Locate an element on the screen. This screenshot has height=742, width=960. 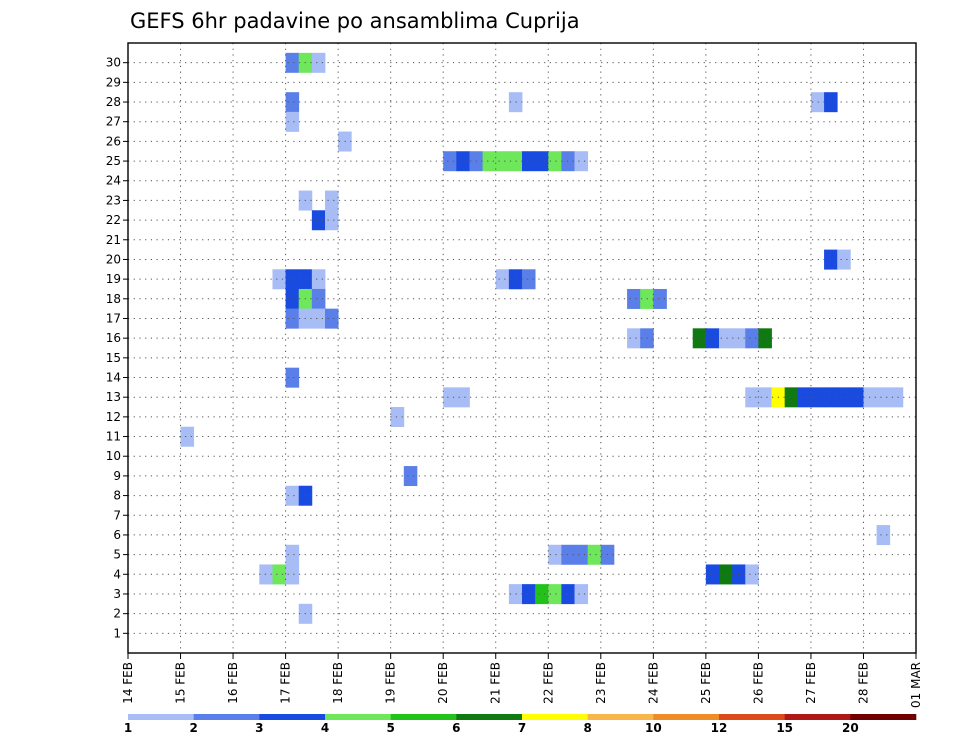
x-tick-label: 14 FEB is located at coordinates (128, 683).